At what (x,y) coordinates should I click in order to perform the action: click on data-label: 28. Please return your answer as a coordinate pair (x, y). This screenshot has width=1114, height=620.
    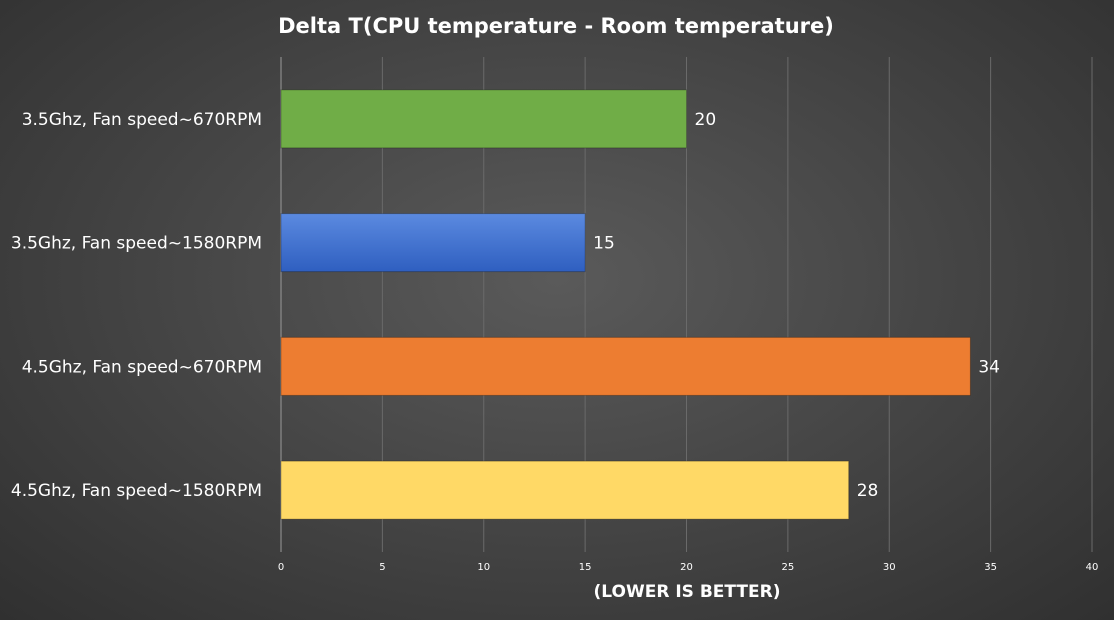
    Looking at the image, I should click on (868, 491).